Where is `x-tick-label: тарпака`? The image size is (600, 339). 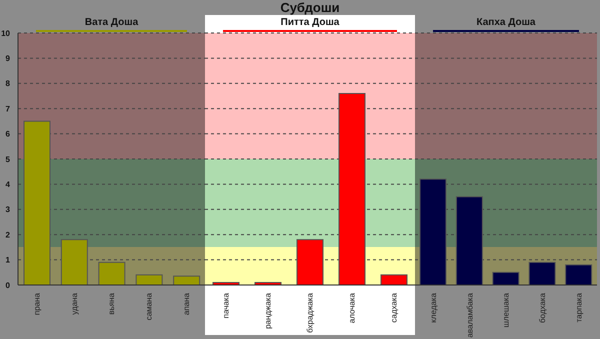
x-tick-label: тарпака is located at coordinates (579, 307).